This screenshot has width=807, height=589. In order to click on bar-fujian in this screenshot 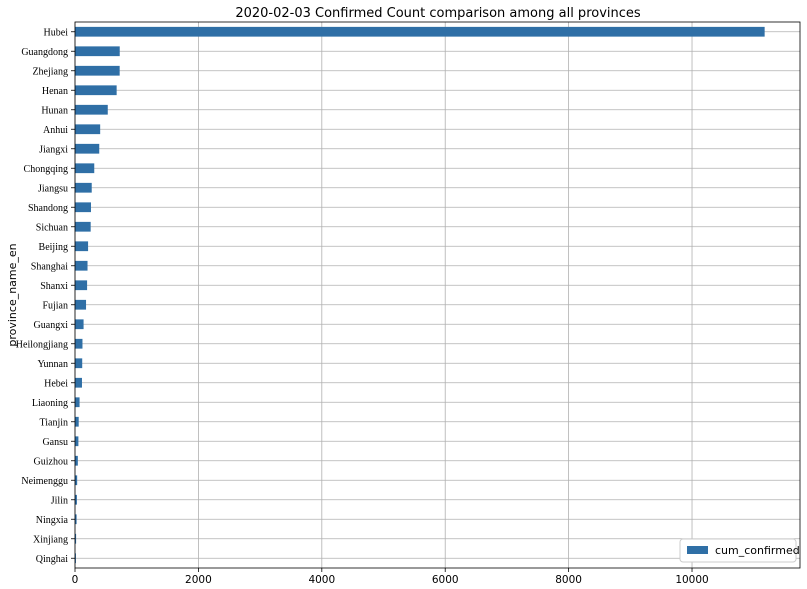, I will do `click(81, 304)`.